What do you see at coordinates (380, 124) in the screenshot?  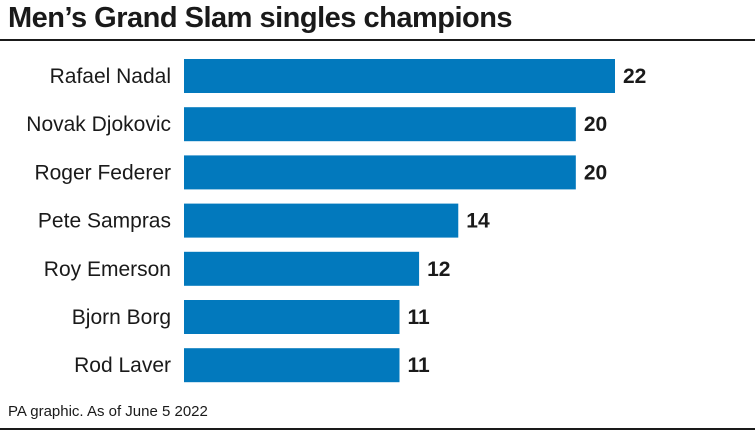 I see `bar-novak-djokovic` at bounding box center [380, 124].